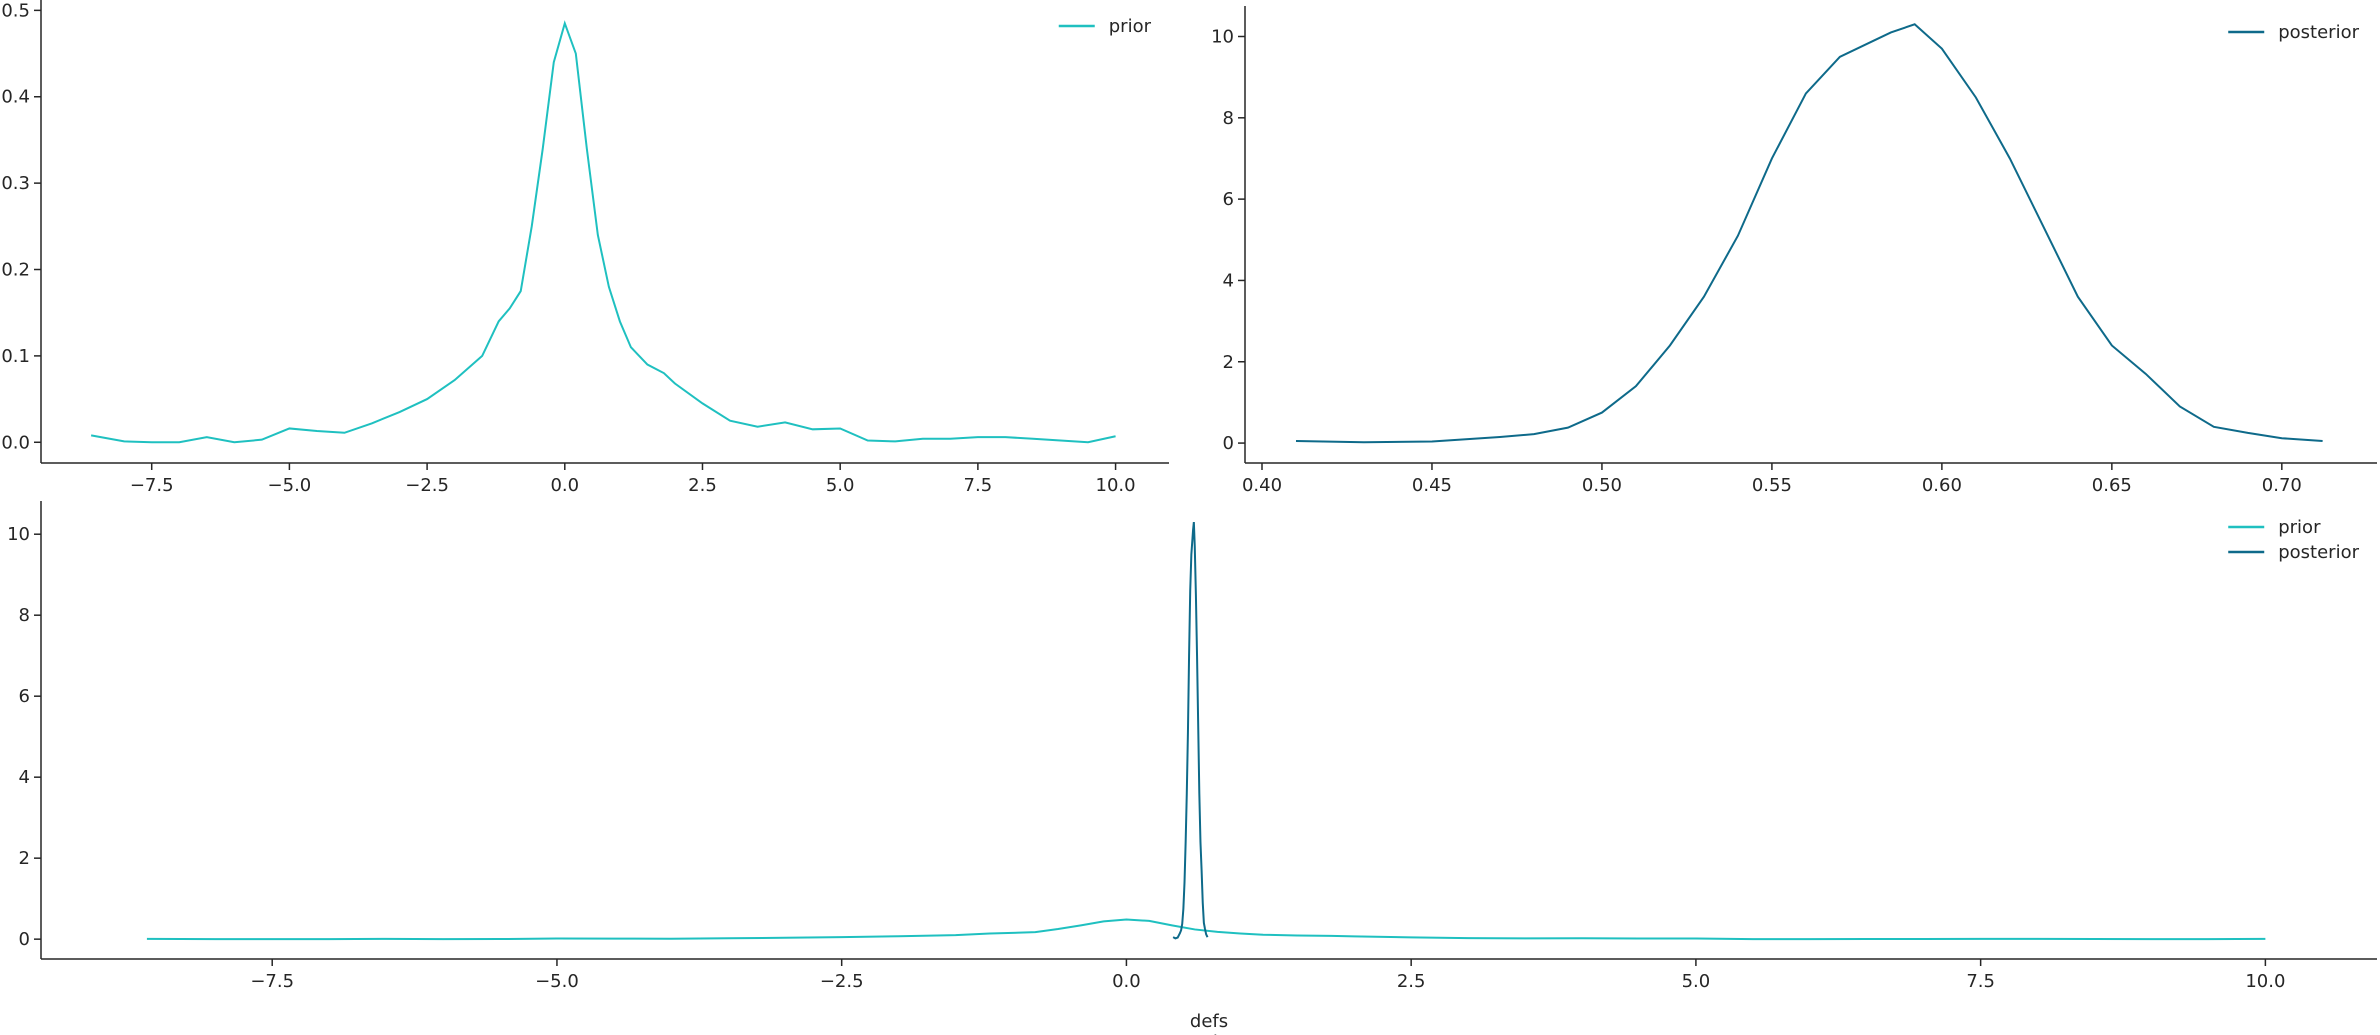  I want to click on x-tick-label: 0.65, so click(2112, 485).